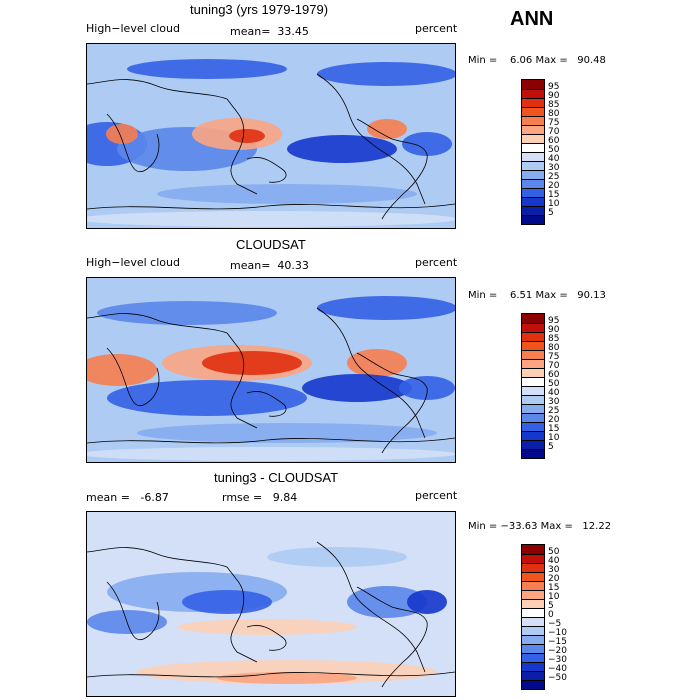 Image resolution: width=700 pixels, height=700 pixels. I want to click on panel-3-map, so click(271, 604).